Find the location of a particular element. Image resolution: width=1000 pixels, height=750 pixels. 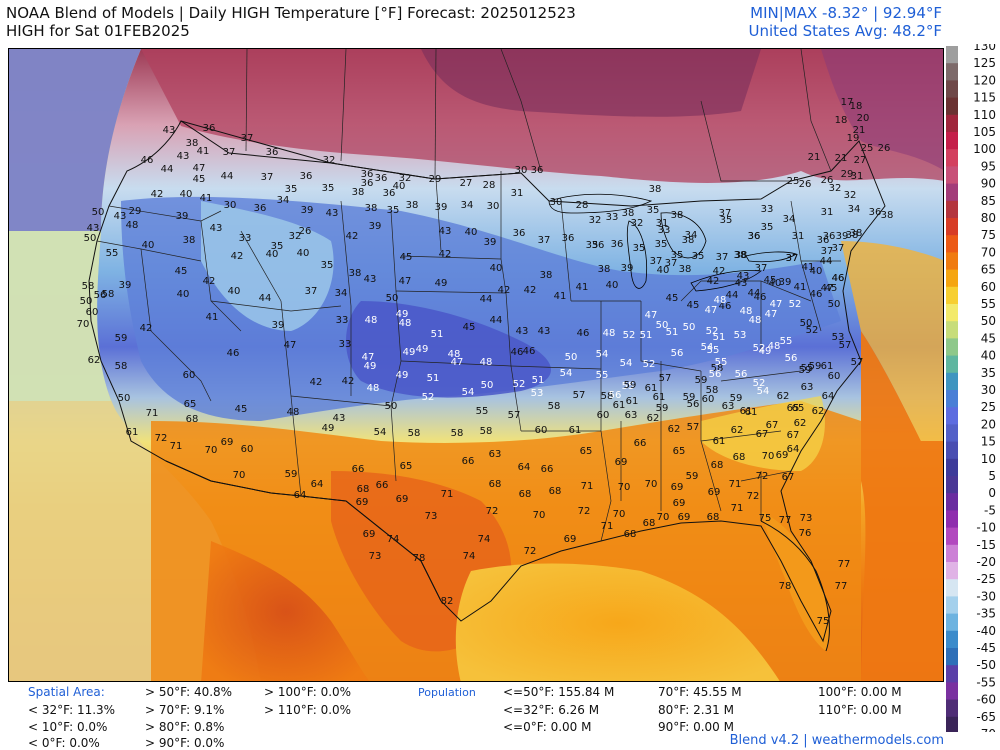

population-below-50: <=50°F: 155.84 M is located at coordinates (559, 692).